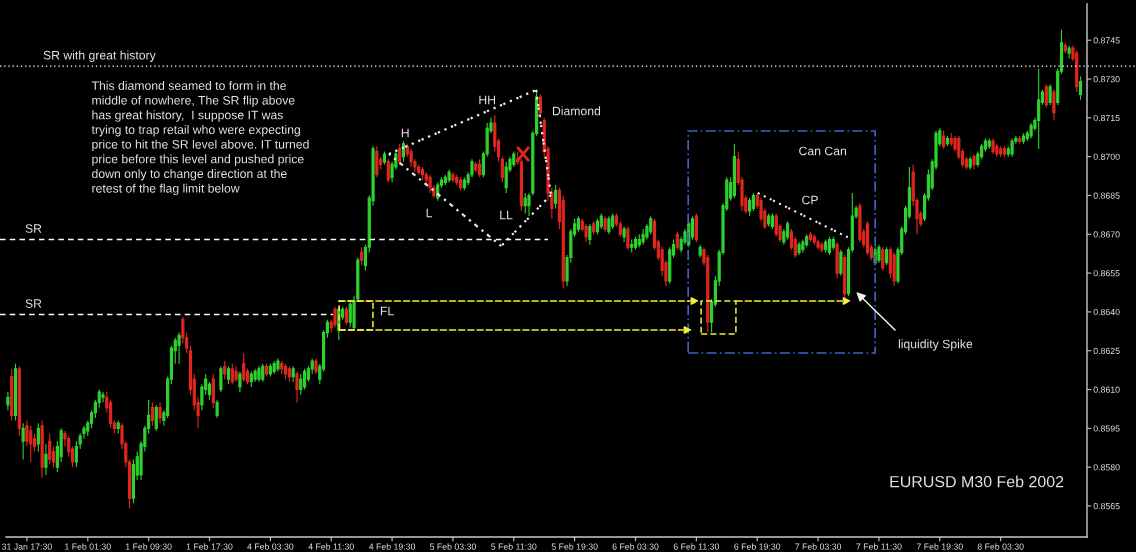 Image resolution: width=1136 pixels, height=552 pixels. What do you see at coordinates (270, 546) in the screenshot?
I see `x-tick-label: 4 Feb 03:30` at bounding box center [270, 546].